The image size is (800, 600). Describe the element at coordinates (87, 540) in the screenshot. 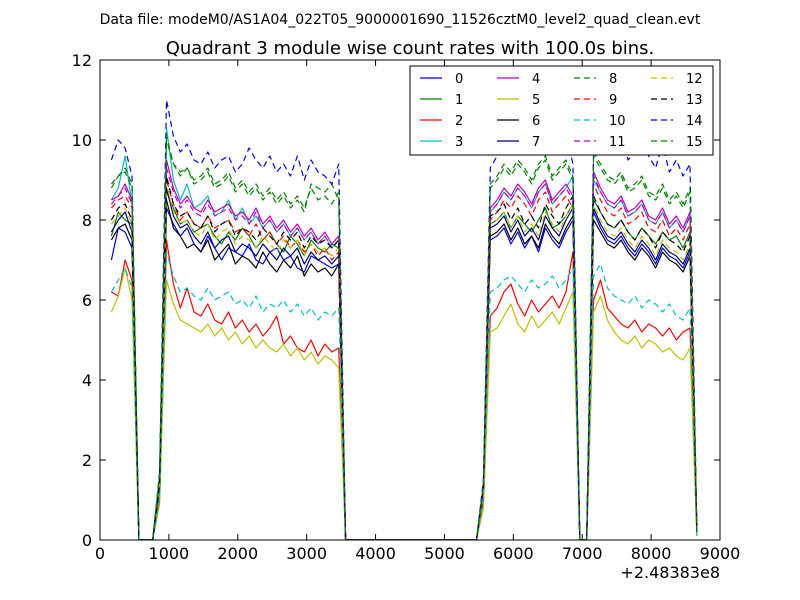

I see `y-tick-label: 0` at that location.